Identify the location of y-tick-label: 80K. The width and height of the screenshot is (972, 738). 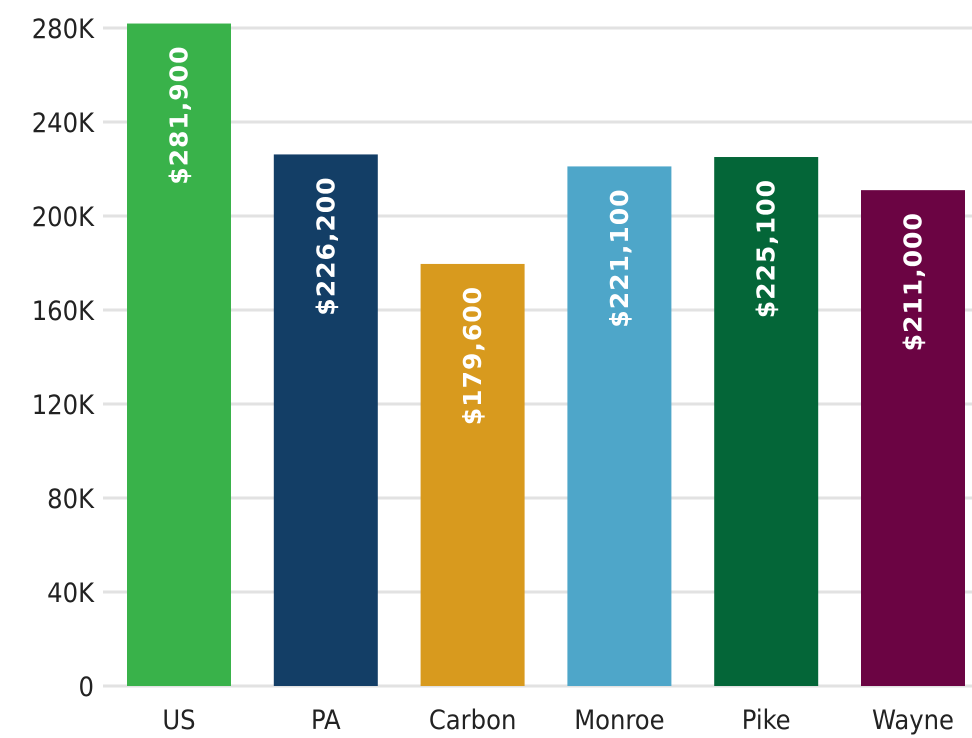
(71, 499).